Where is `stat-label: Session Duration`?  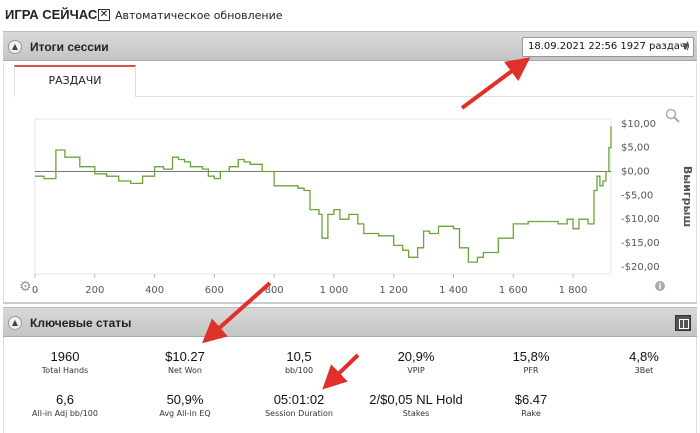 stat-label: Session Duration is located at coordinates (299, 413).